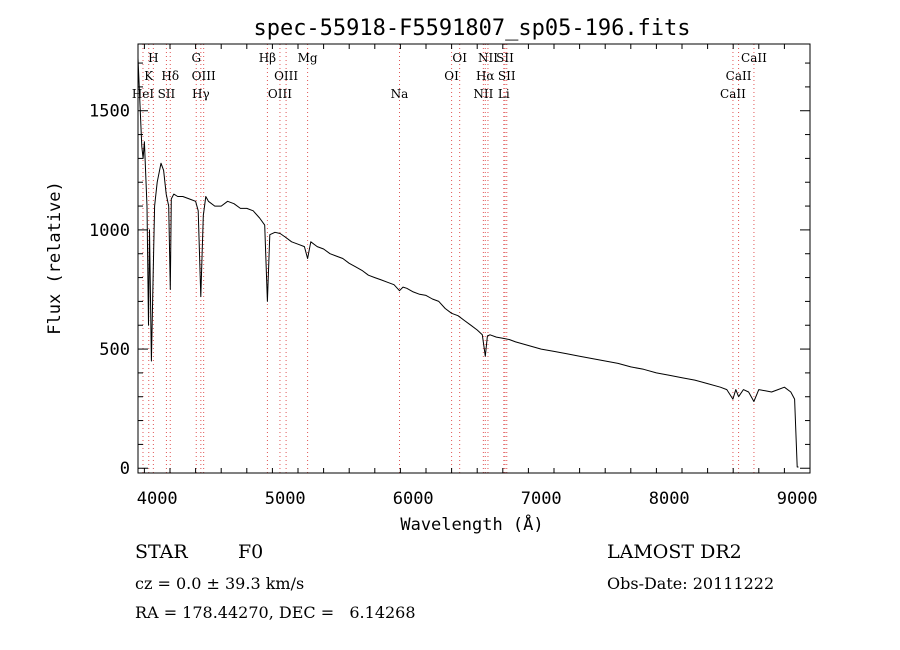  Describe the element at coordinates (170, 76) in the screenshot. I see `line-label-6: Hδ` at that location.